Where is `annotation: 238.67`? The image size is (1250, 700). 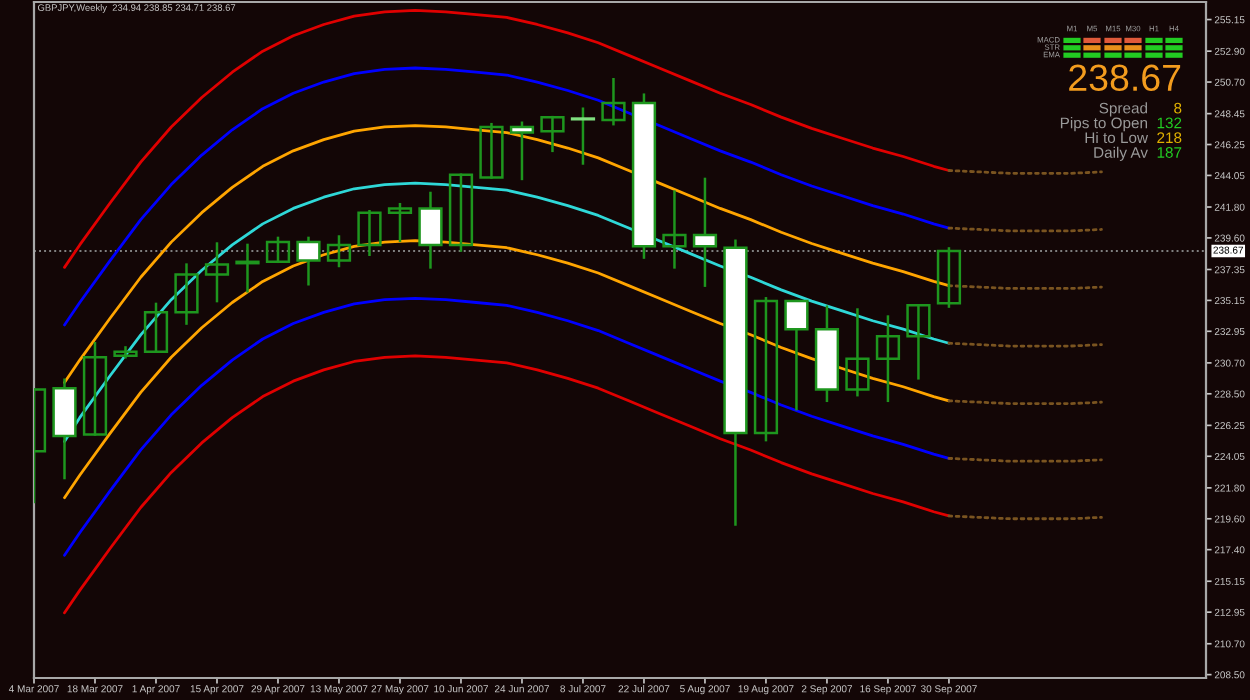 annotation: 238.67 is located at coordinates (1125, 78).